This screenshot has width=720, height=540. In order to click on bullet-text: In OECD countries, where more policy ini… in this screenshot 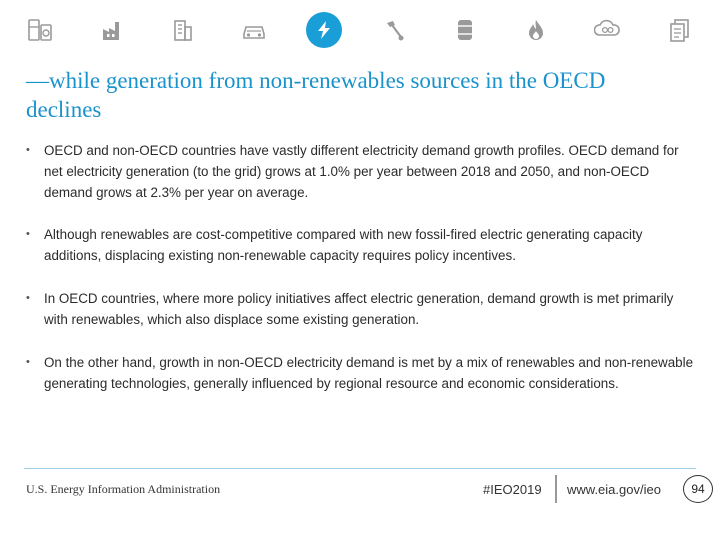, I will do `click(359, 309)`.